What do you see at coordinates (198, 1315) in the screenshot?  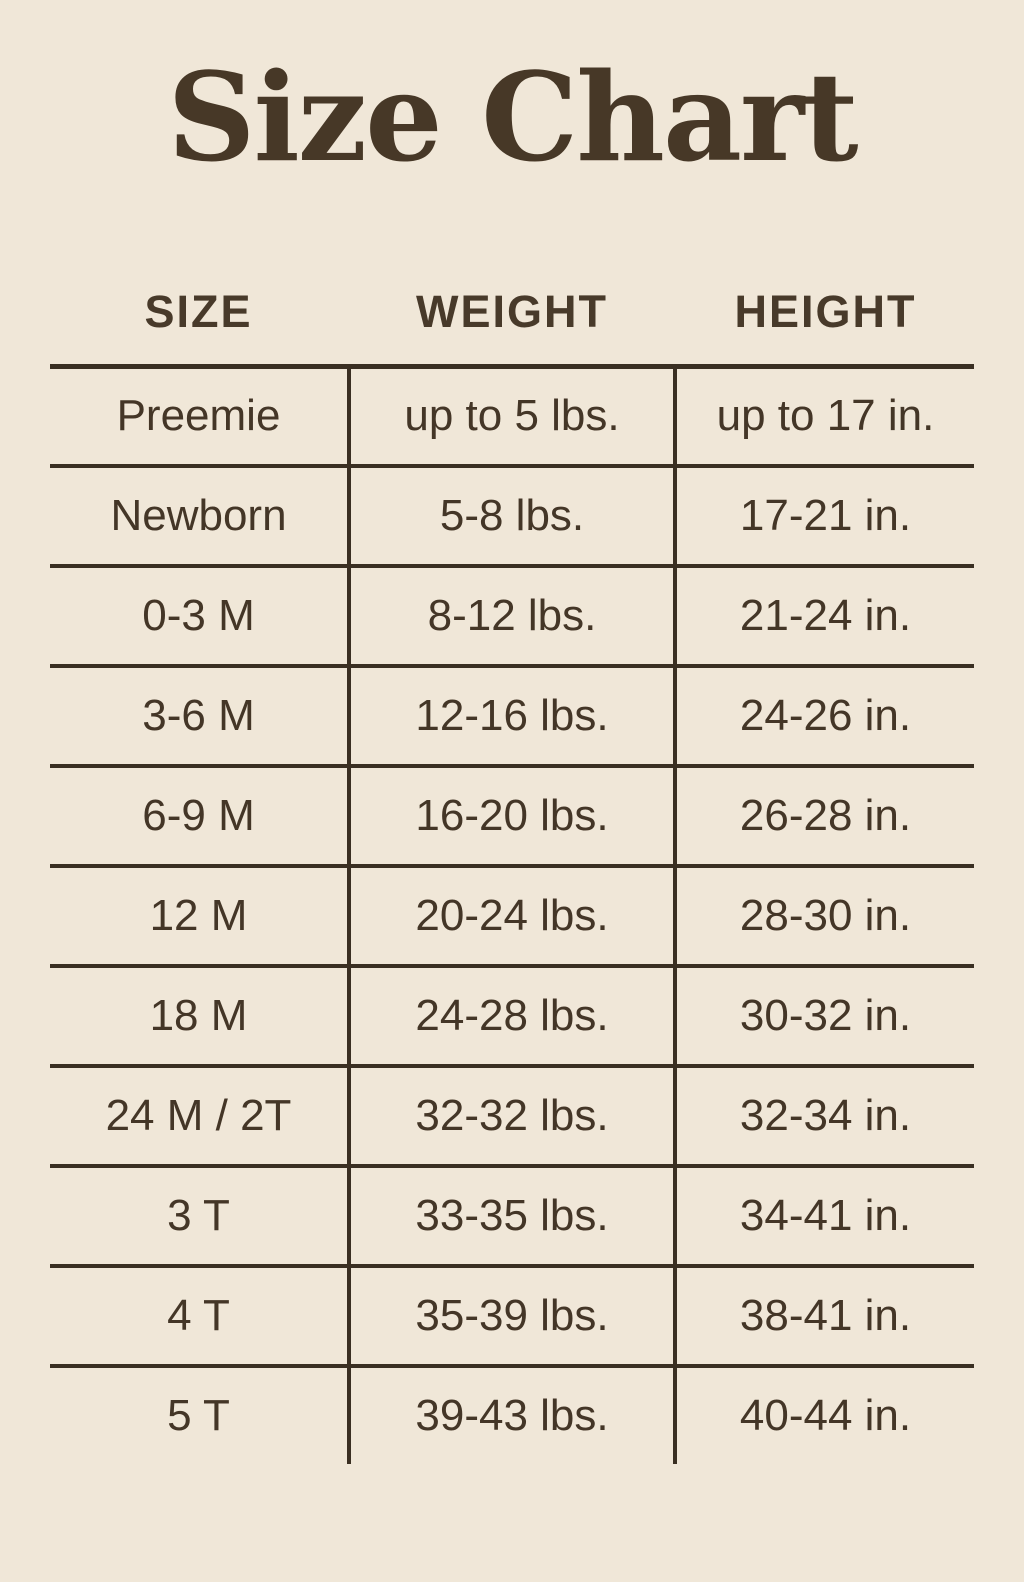 I see `size-cell: 4 T` at bounding box center [198, 1315].